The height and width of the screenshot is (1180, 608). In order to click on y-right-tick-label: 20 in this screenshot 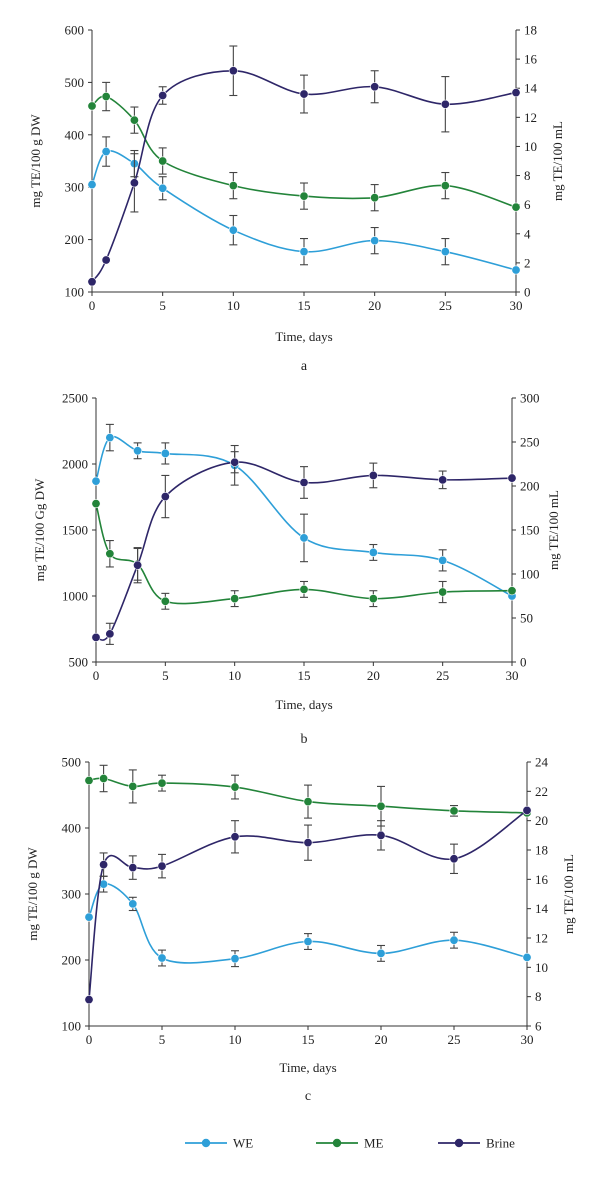, I will do `click(541, 820)`.